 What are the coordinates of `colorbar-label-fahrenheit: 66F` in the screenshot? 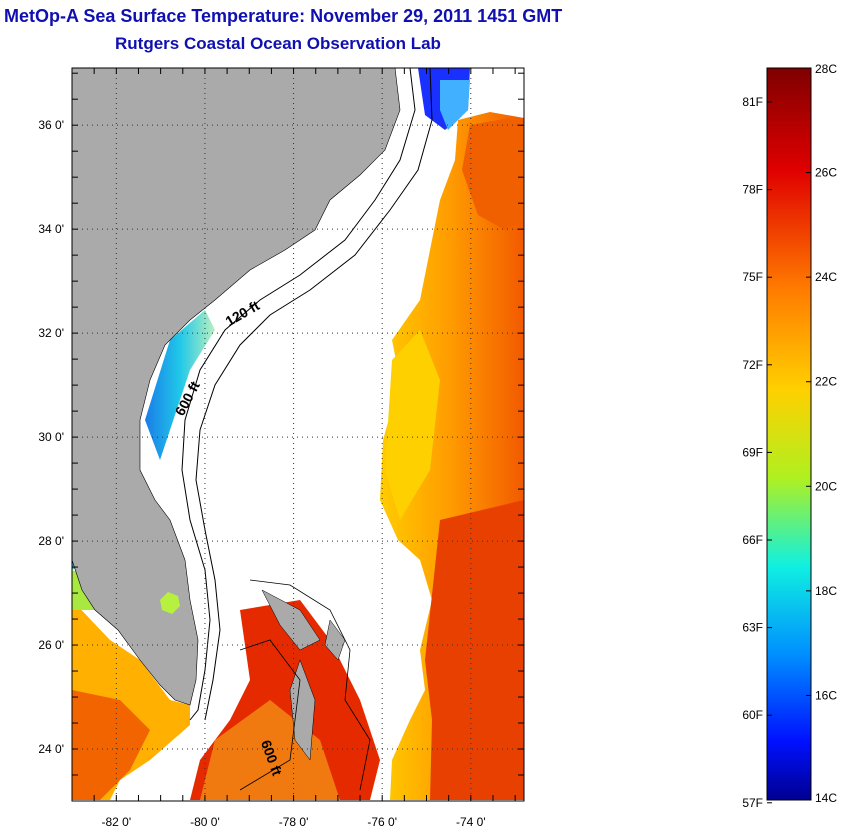 It's located at (752, 540).